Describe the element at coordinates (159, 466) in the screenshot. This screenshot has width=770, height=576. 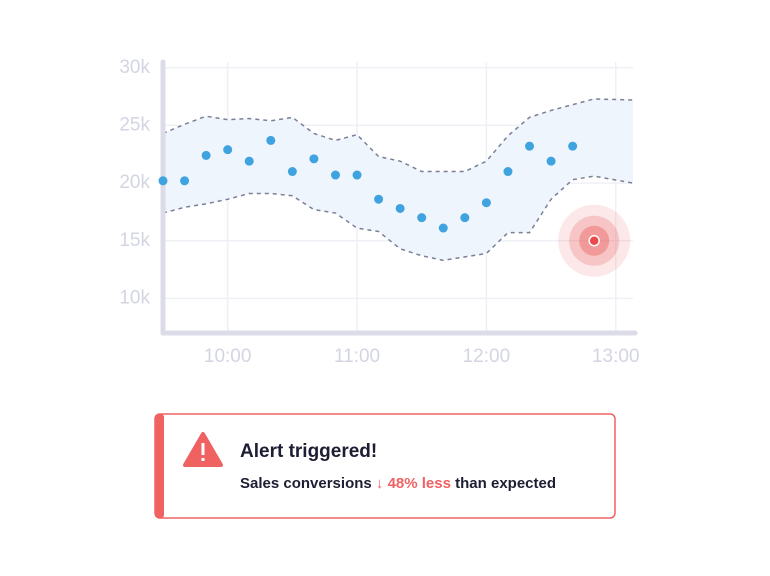
I see `card-accent` at that location.